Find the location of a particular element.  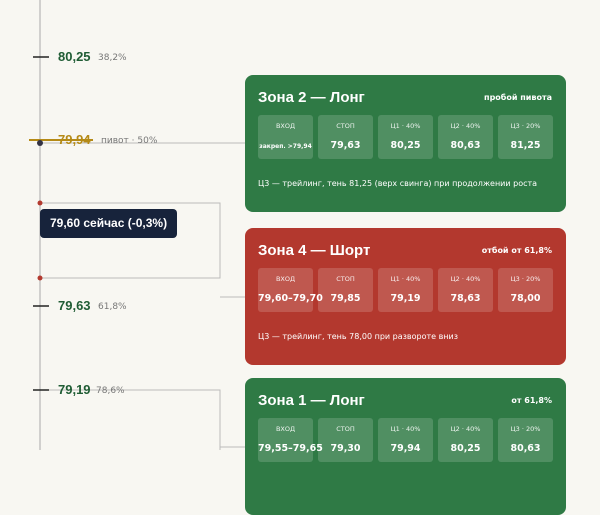

param-value: 79,19 is located at coordinates (405, 298).